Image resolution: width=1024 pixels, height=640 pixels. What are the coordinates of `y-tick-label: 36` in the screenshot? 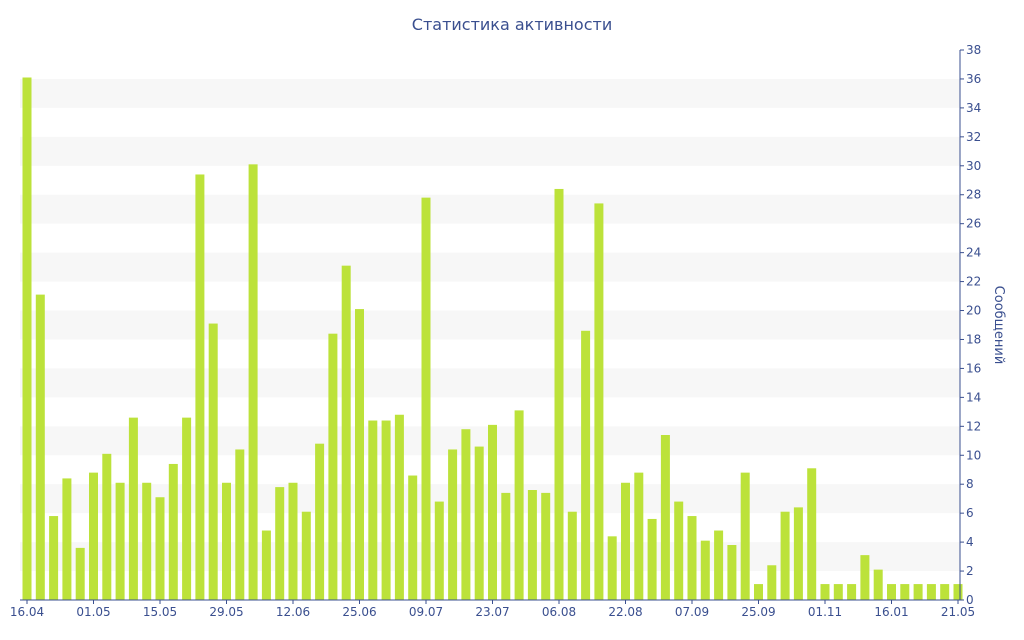 It's located at (973, 79).